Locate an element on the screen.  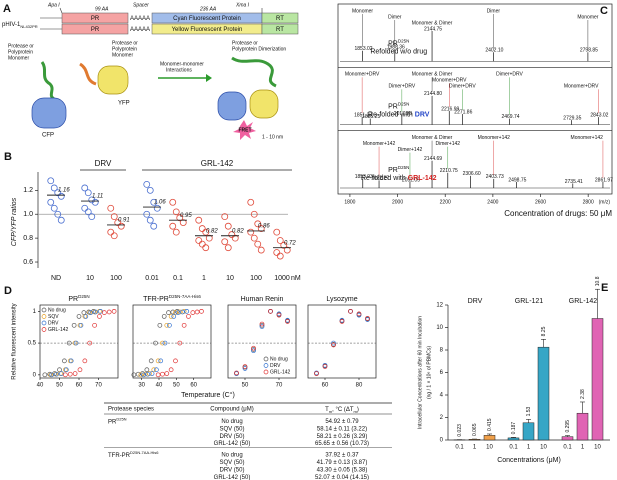
mean-label: 1.11 is located at coordinates (97, 197).